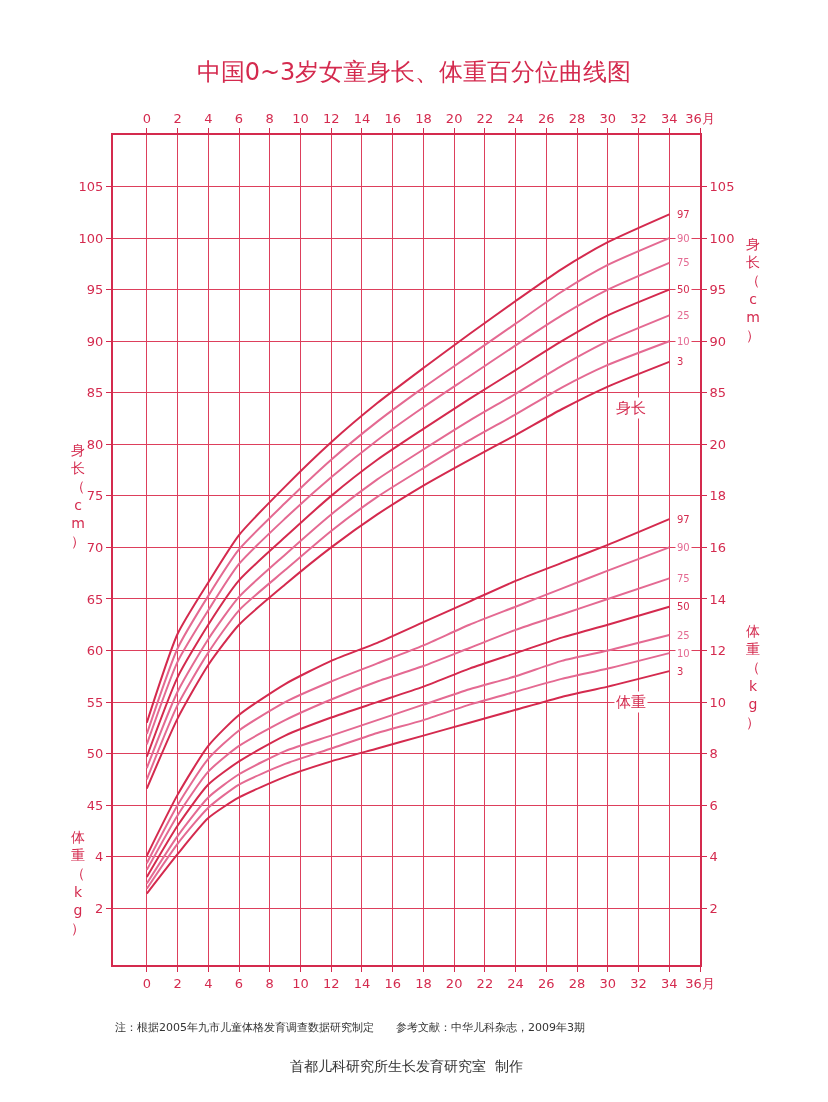 This screenshot has height=1102, width=828. I want to click on y2-tick-label: 100, so click(722, 238).